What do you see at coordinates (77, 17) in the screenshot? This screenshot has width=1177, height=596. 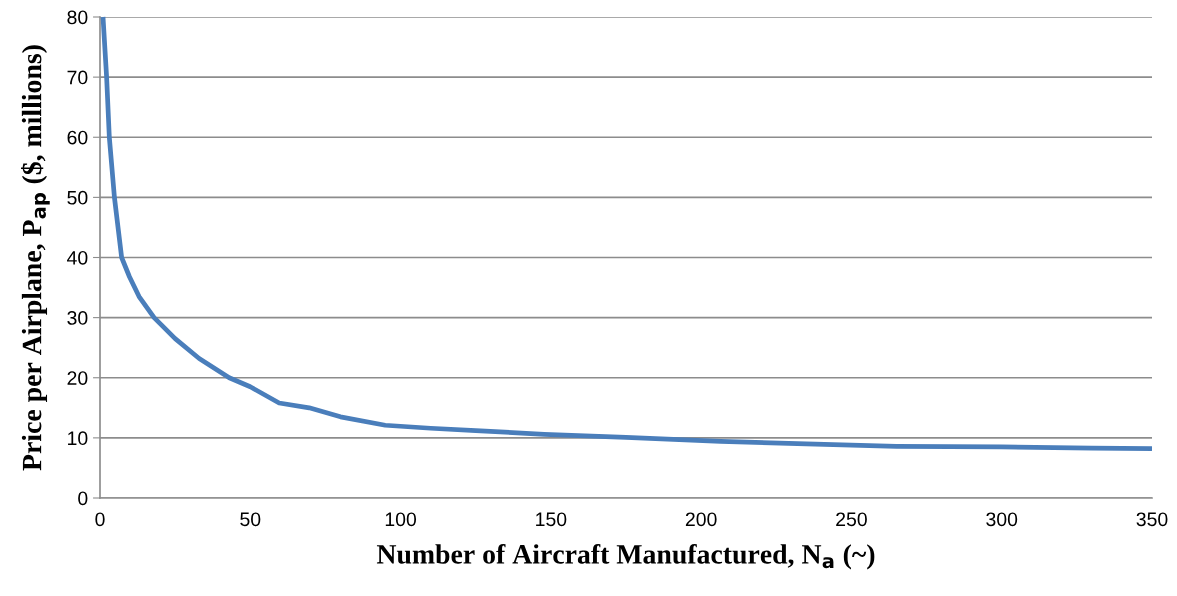 I see `y-tick-label: 80` at bounding box center [77, 17].